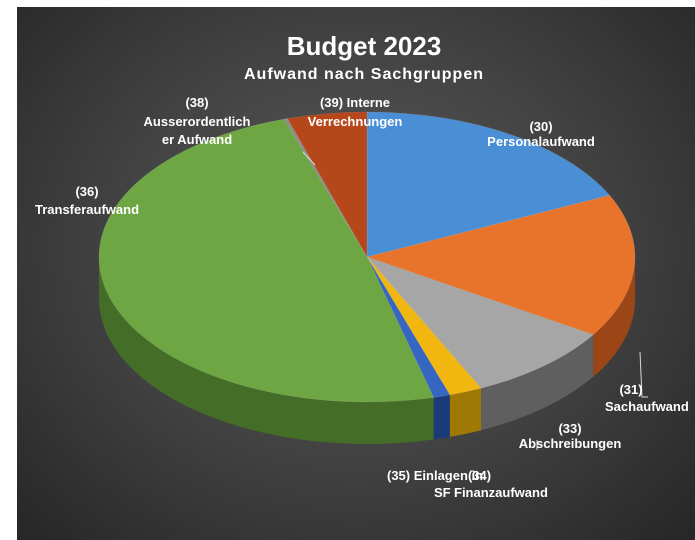  I want to click on label-30-code: (30), so click(540, 126).